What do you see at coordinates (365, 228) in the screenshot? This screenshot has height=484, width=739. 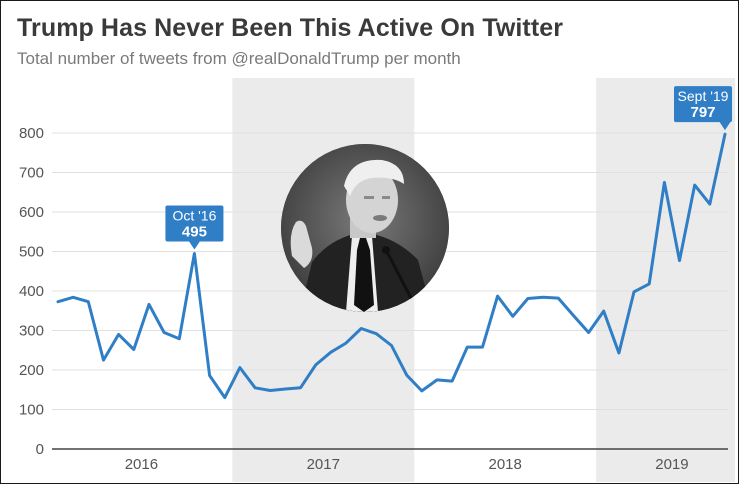 I see `portrait-photo` at bounding box center [365, 228].